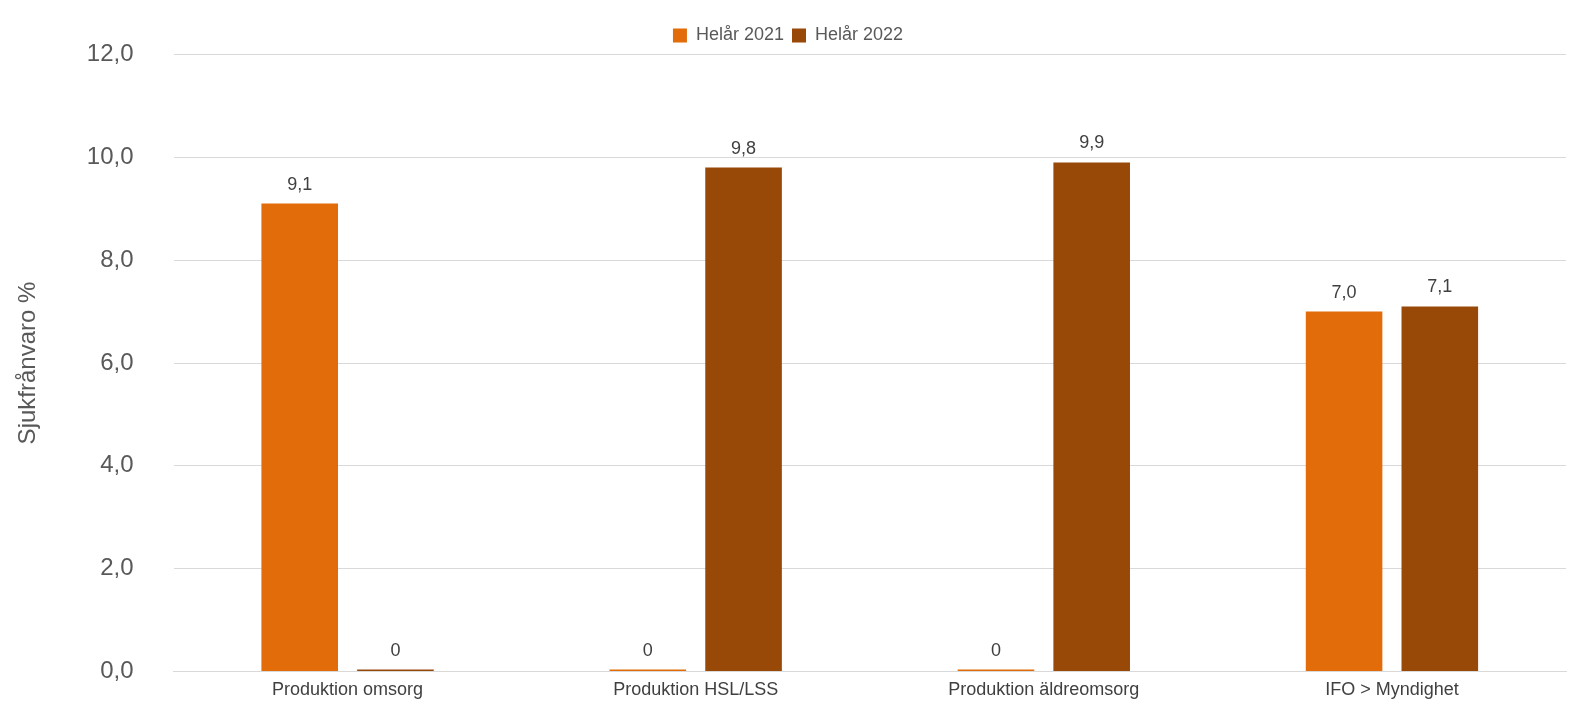 The width and height of the screenshot is (1596, 726). I want to click on x-tick-label: Produktion äldreomsorg, so click(1044, 689).